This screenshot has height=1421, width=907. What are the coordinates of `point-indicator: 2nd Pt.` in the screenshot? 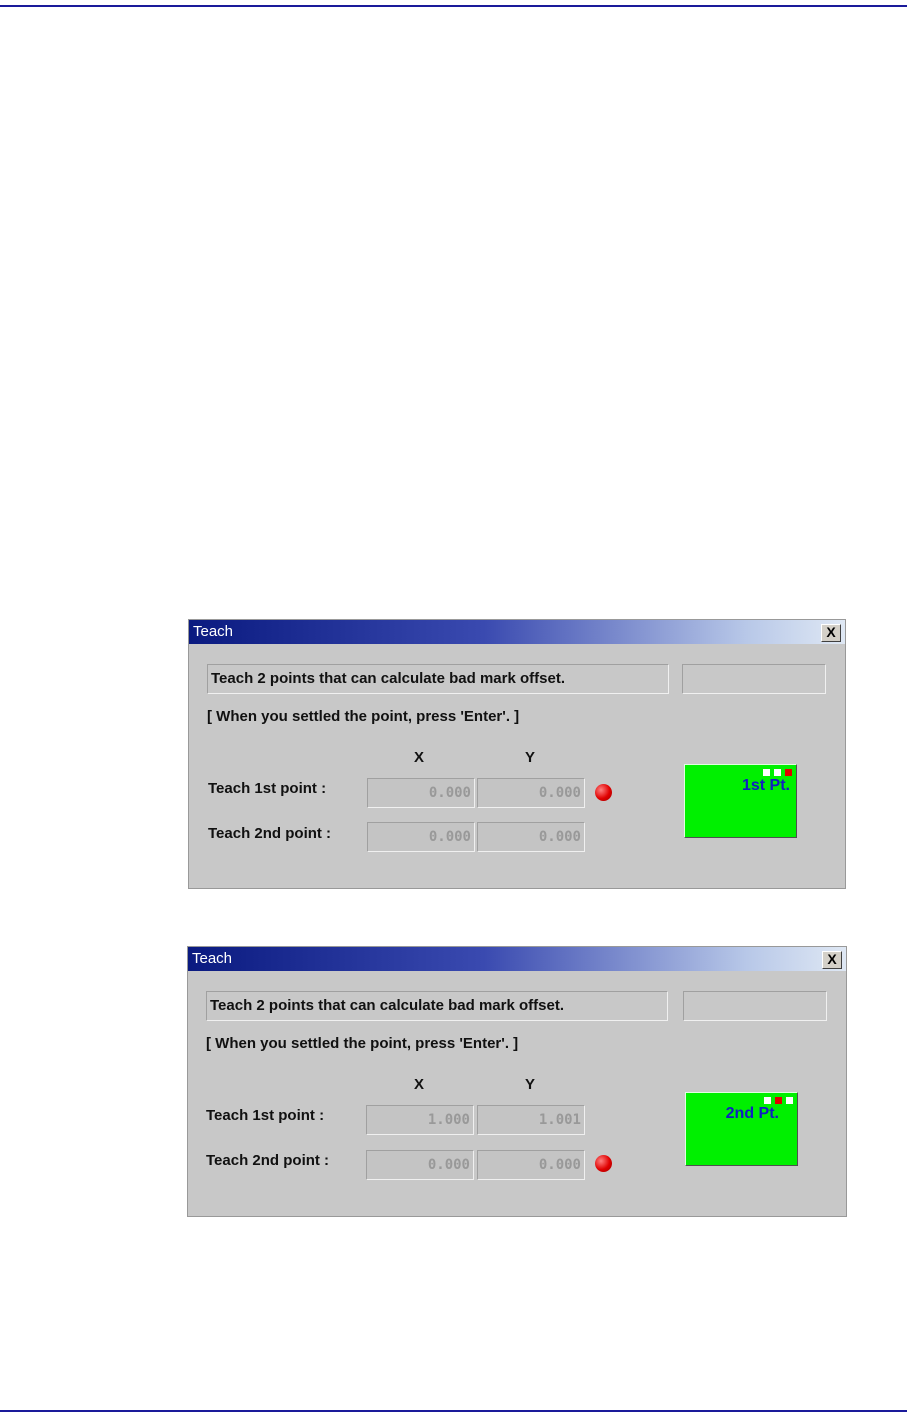 It's located at (741, 1129).